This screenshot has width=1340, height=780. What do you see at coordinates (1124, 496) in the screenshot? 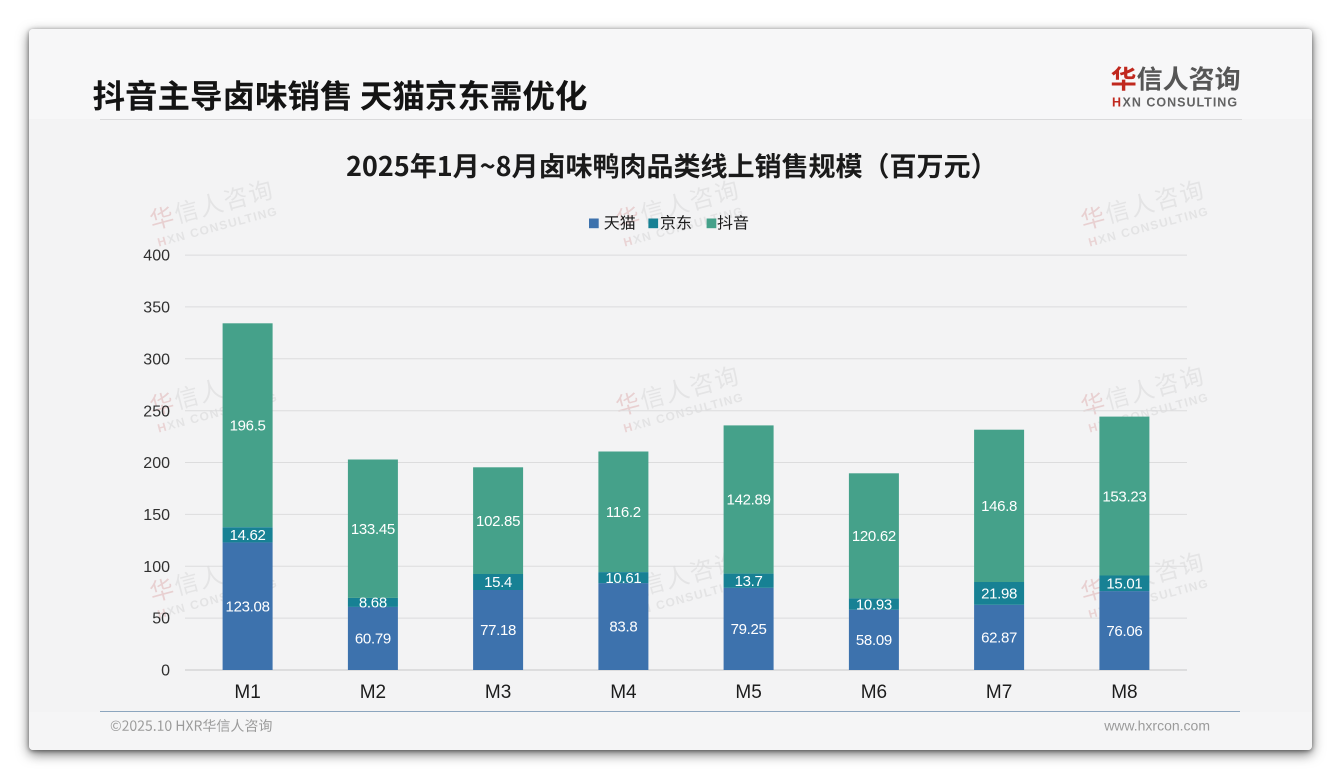
I see `svg-text: 153.23` at bounding box center [1124, 496].